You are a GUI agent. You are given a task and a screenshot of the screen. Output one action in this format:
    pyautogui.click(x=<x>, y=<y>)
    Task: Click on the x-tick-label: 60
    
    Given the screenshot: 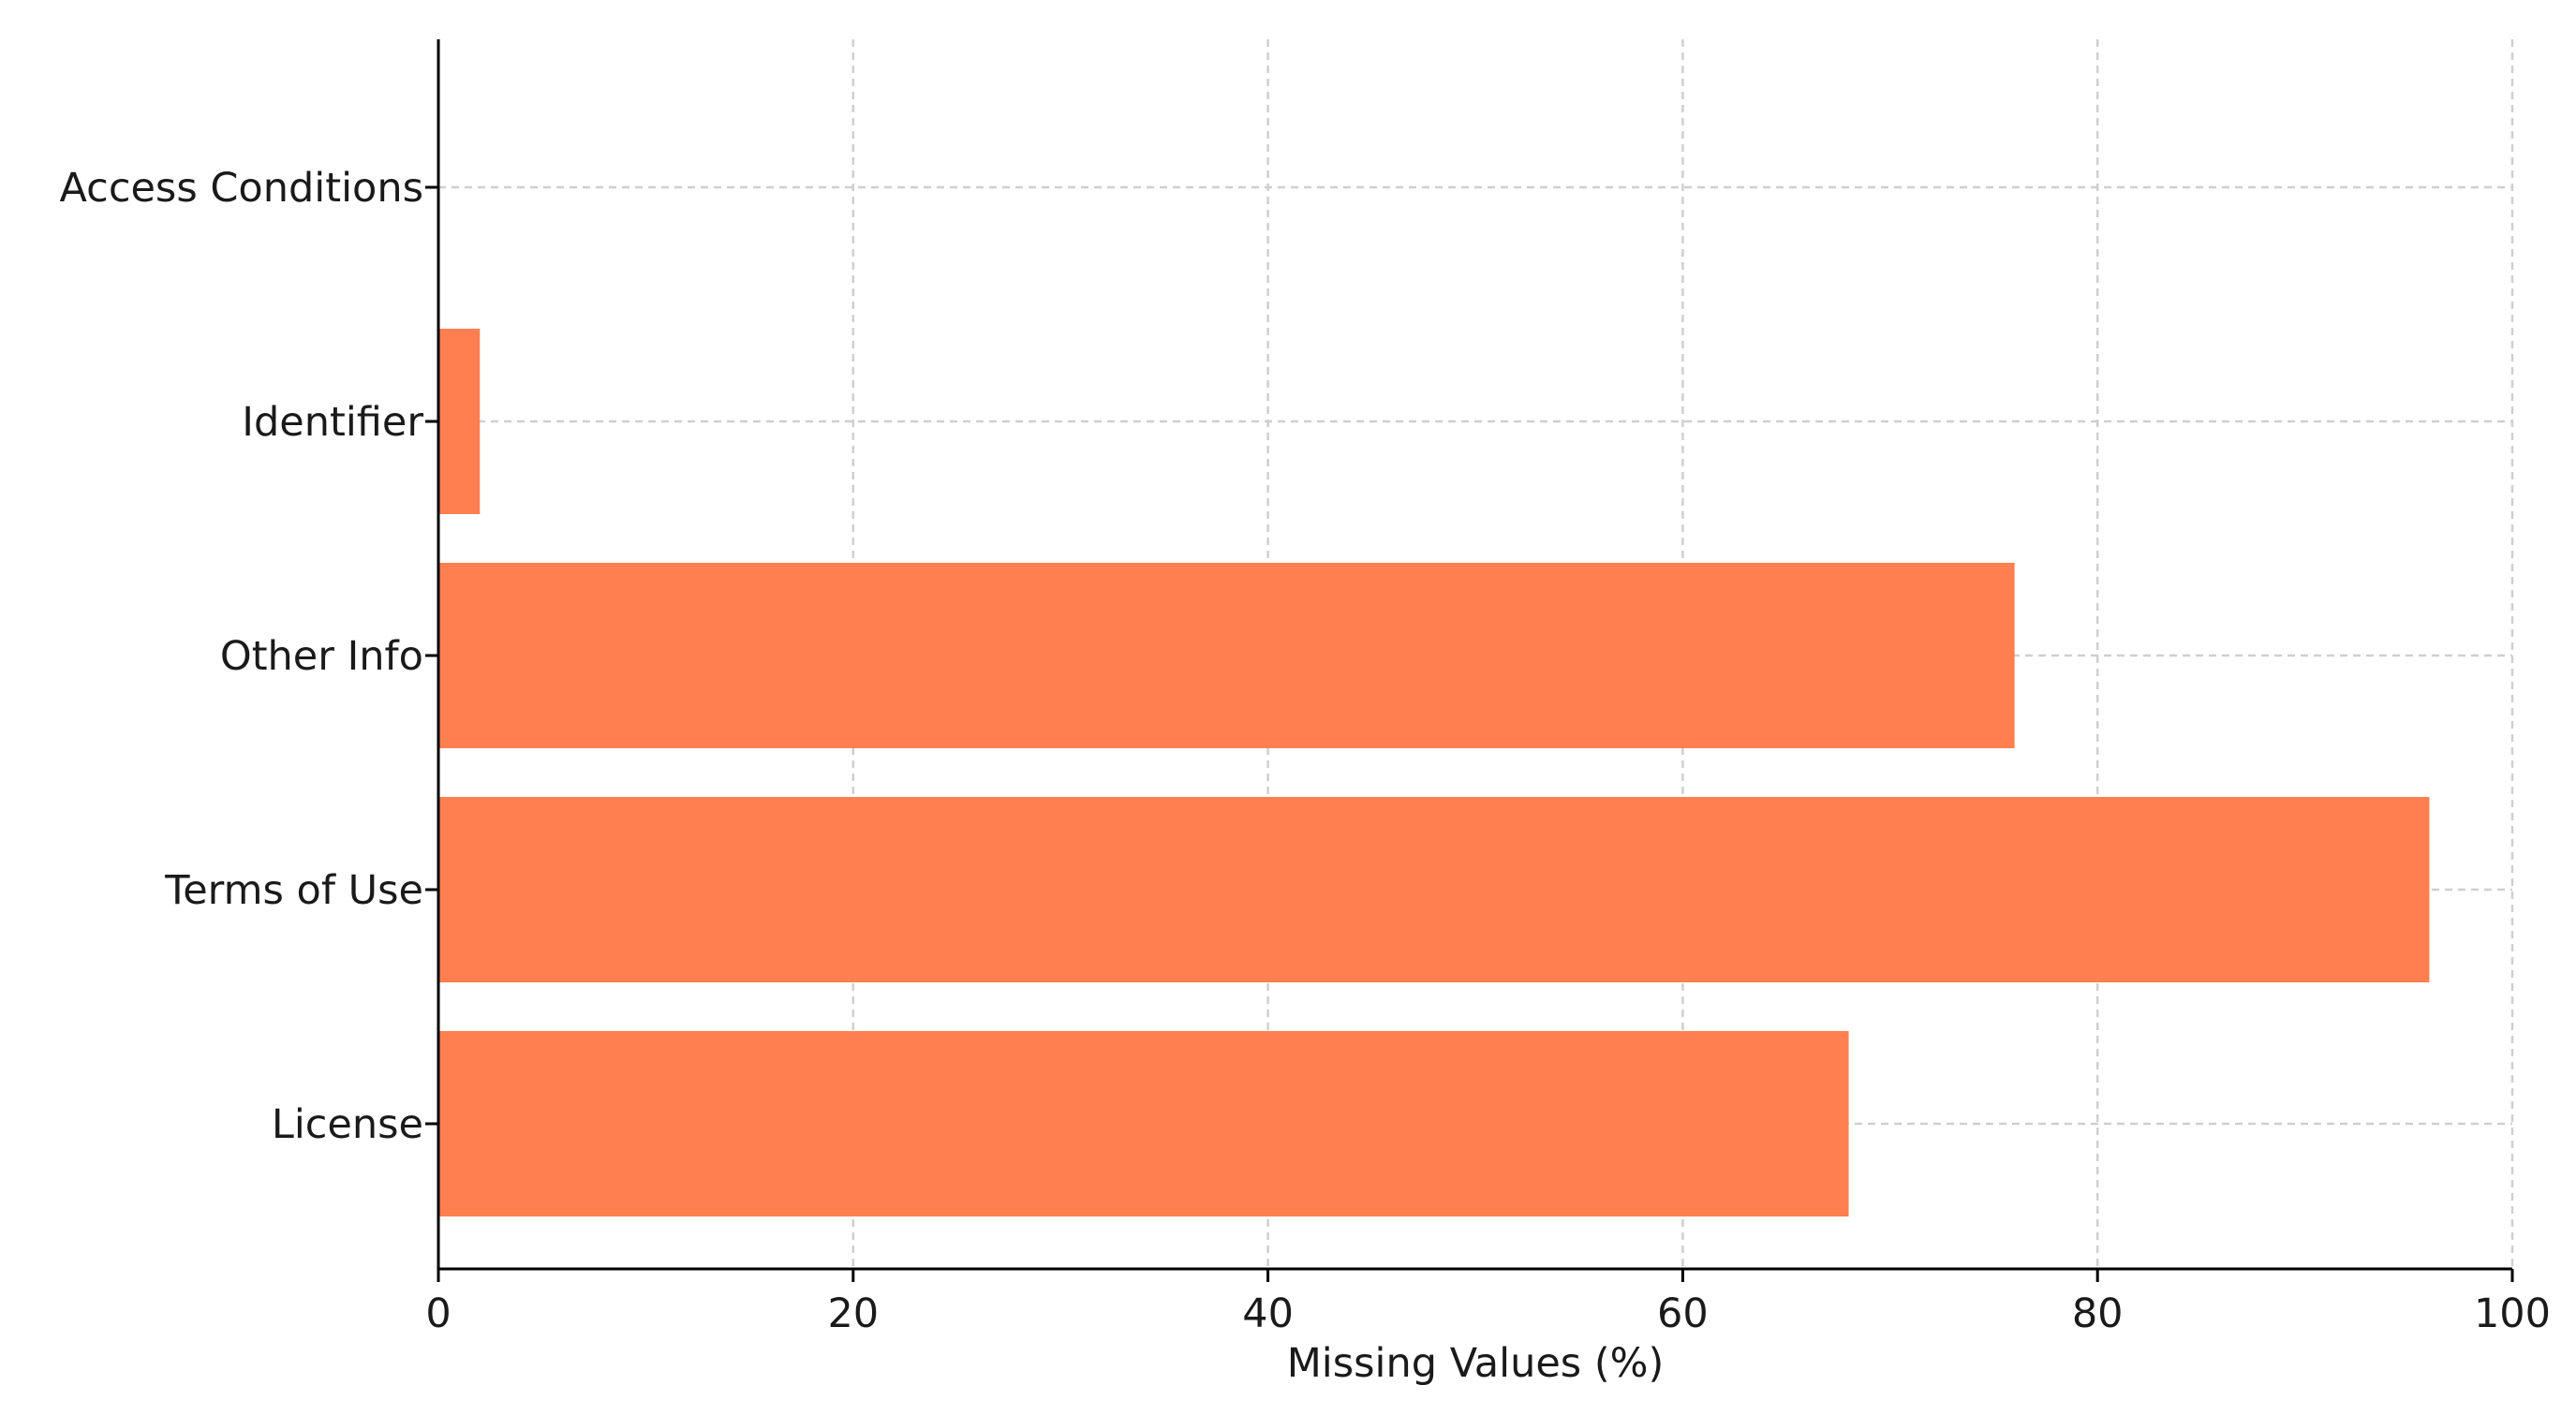 What is the action you would take?
    pyautogui.click(x=1683, y=1313)
    